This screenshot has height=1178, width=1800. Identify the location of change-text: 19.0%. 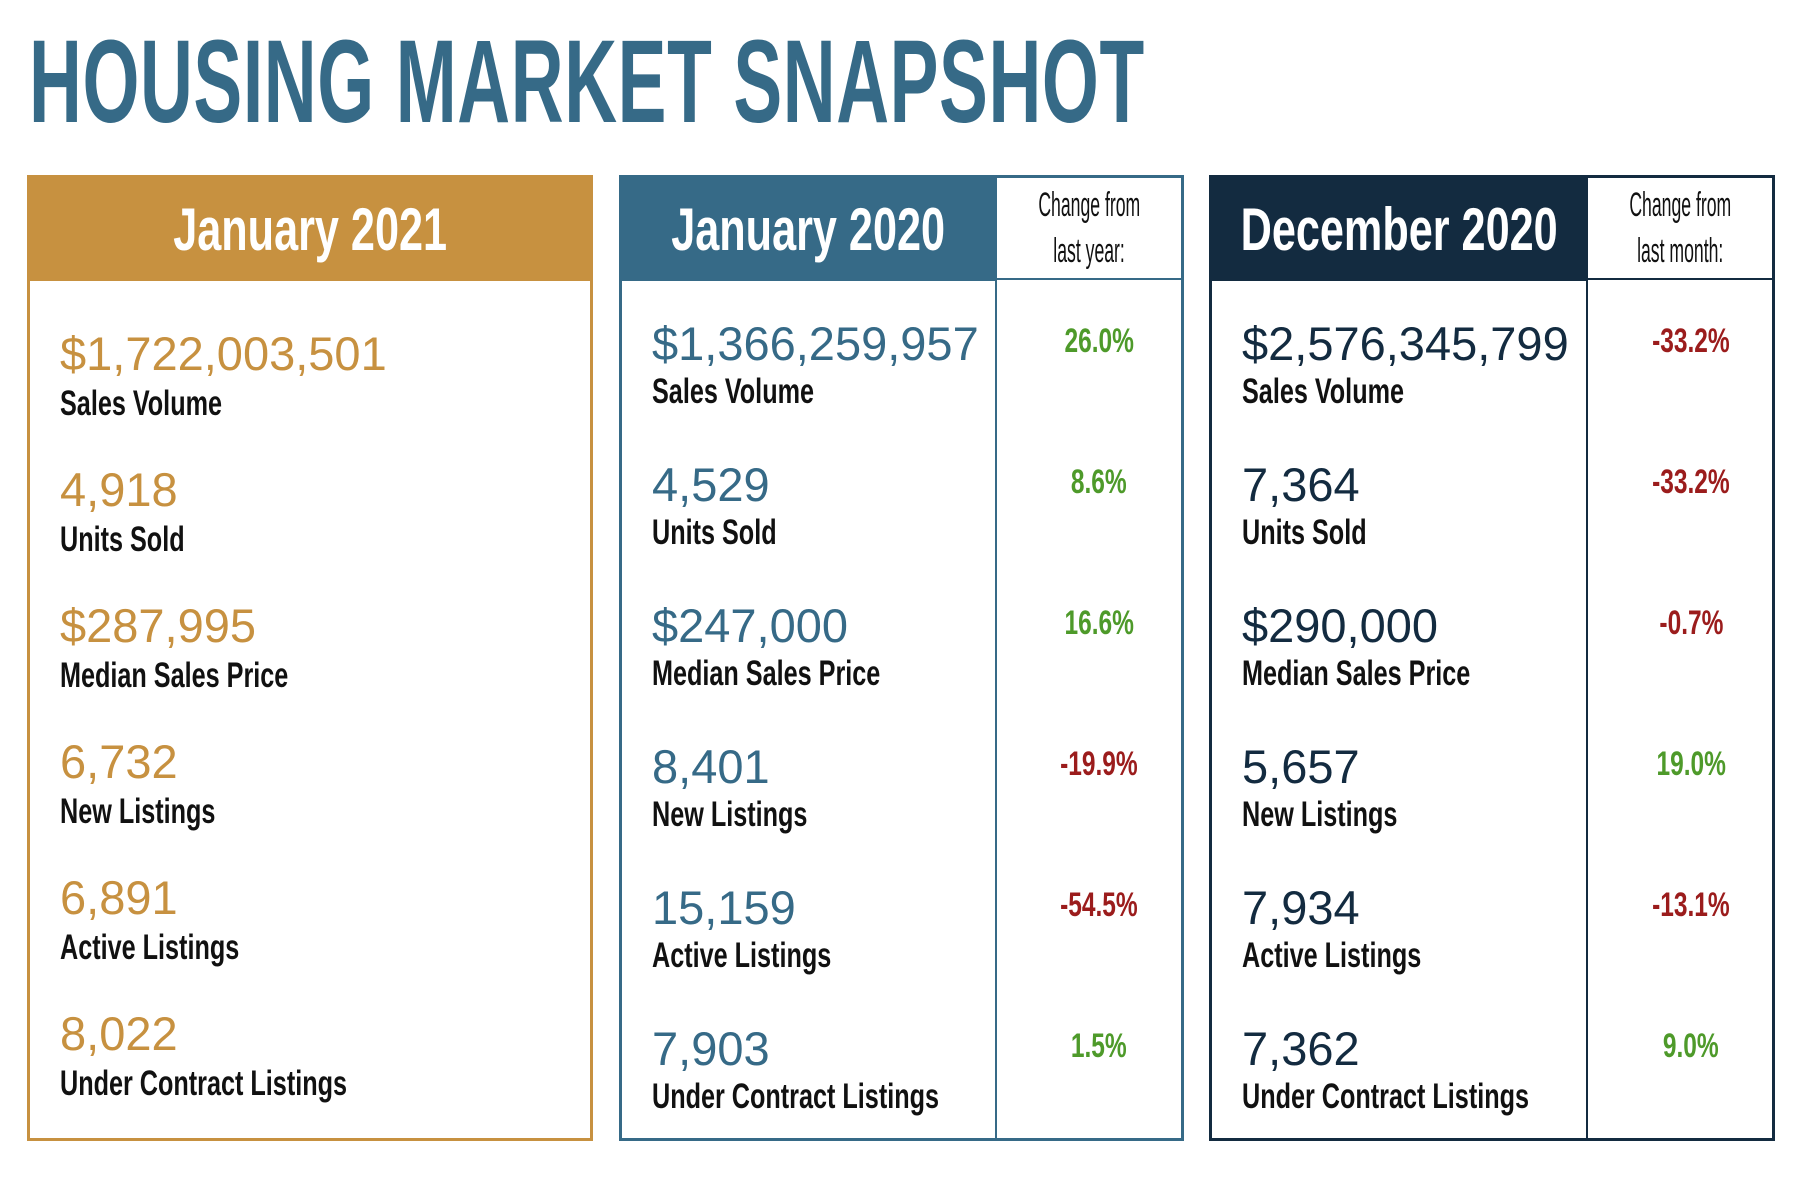
(1691, 764).